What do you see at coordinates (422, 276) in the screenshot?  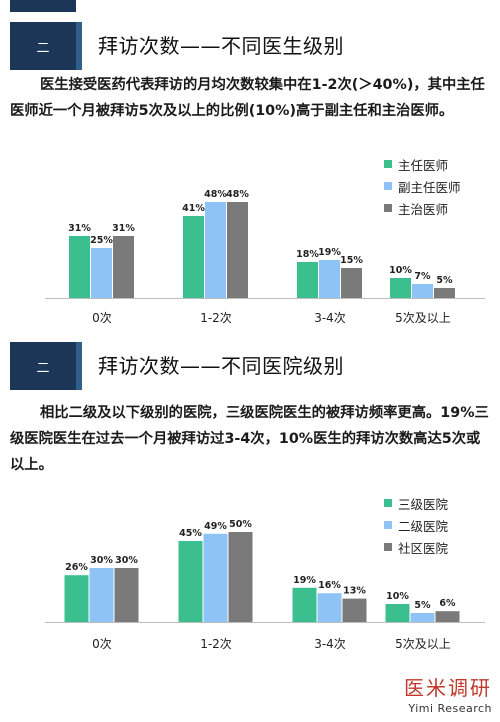 I see `data-label: 7%` at bounding box center [422, 276].